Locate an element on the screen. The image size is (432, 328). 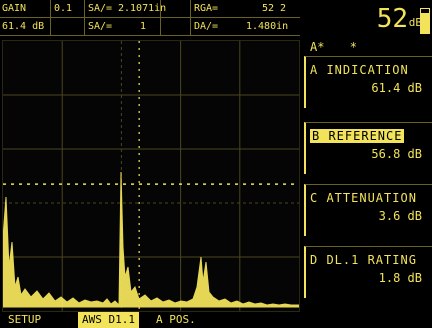
cursor-marker-a: A* is located at coordinates (317, 47).